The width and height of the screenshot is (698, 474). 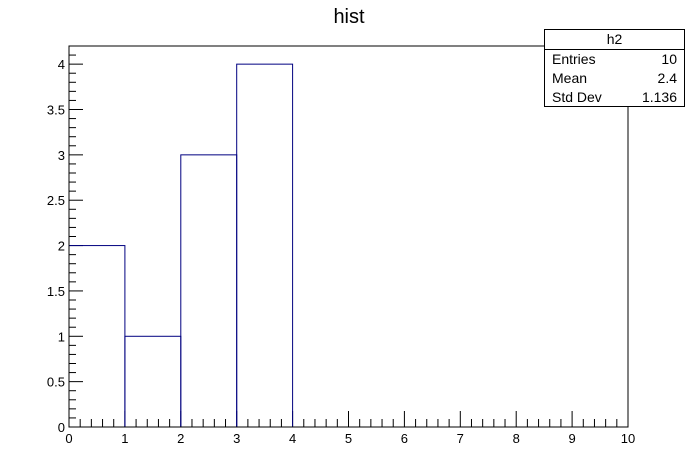 I want to click on stats-box: h2 Entries 10 Mean 2.4 Std Dev 1.136, so click(x=614, y=68).